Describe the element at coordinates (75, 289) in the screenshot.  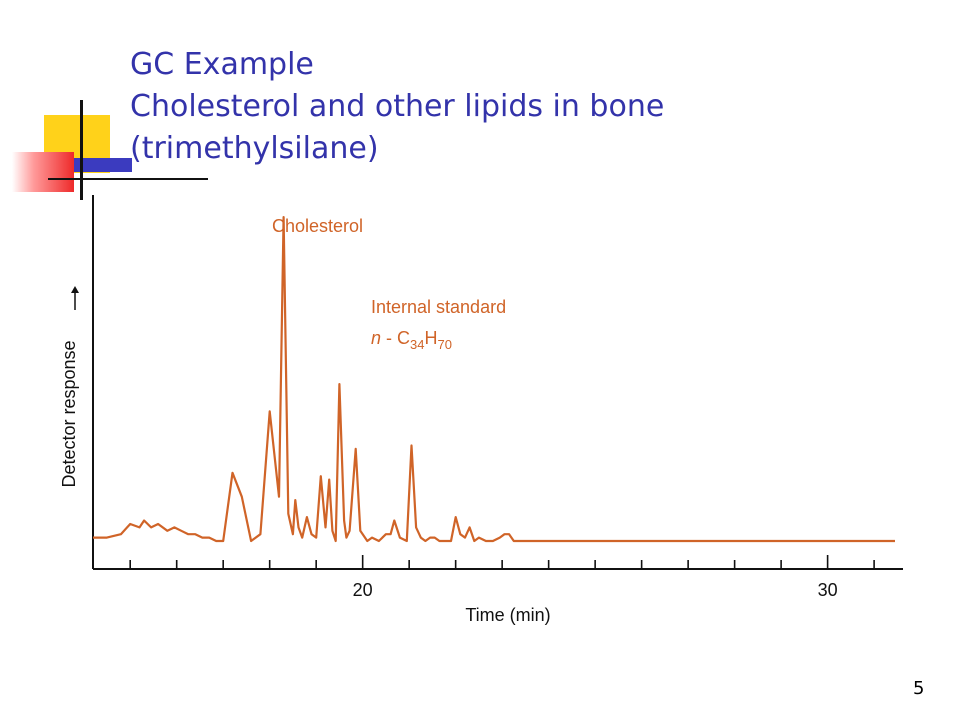
I see `y-axis-arrow-head` at that location.